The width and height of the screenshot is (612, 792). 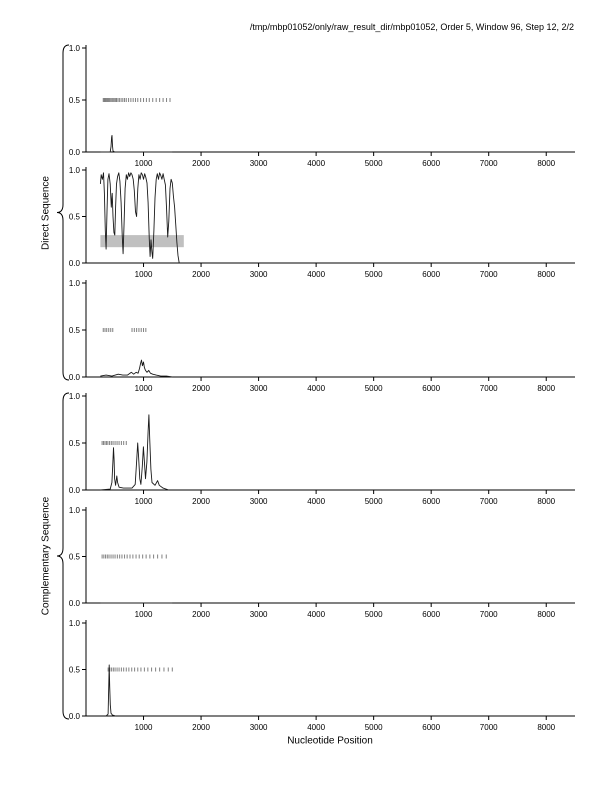 What do you see at coordinates (63, 212) in the screenshot?
I see `brace-direct-sequence` at bounding box center [63, 212].